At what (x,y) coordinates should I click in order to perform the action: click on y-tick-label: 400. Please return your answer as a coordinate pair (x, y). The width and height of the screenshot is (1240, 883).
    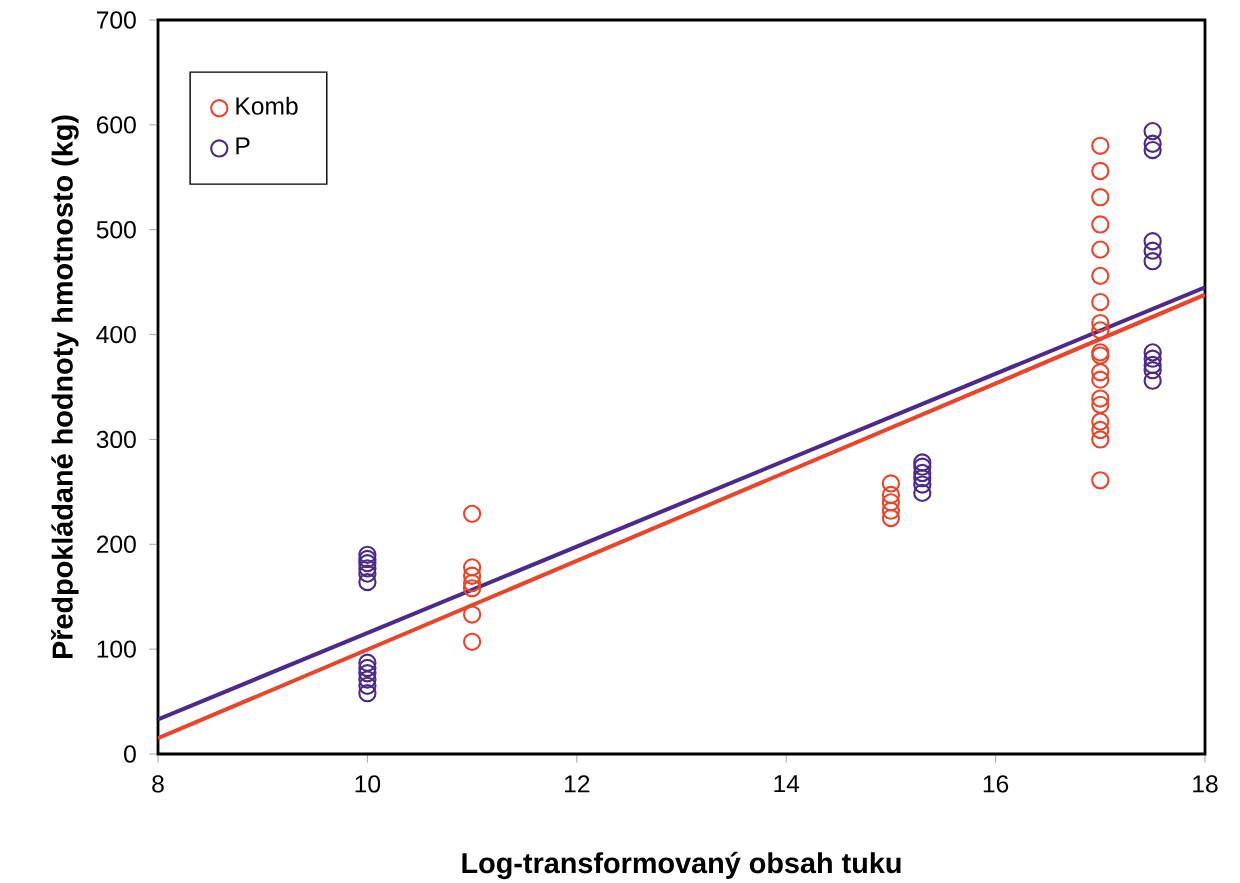
    Looking at the image, I should click on (116, 334).